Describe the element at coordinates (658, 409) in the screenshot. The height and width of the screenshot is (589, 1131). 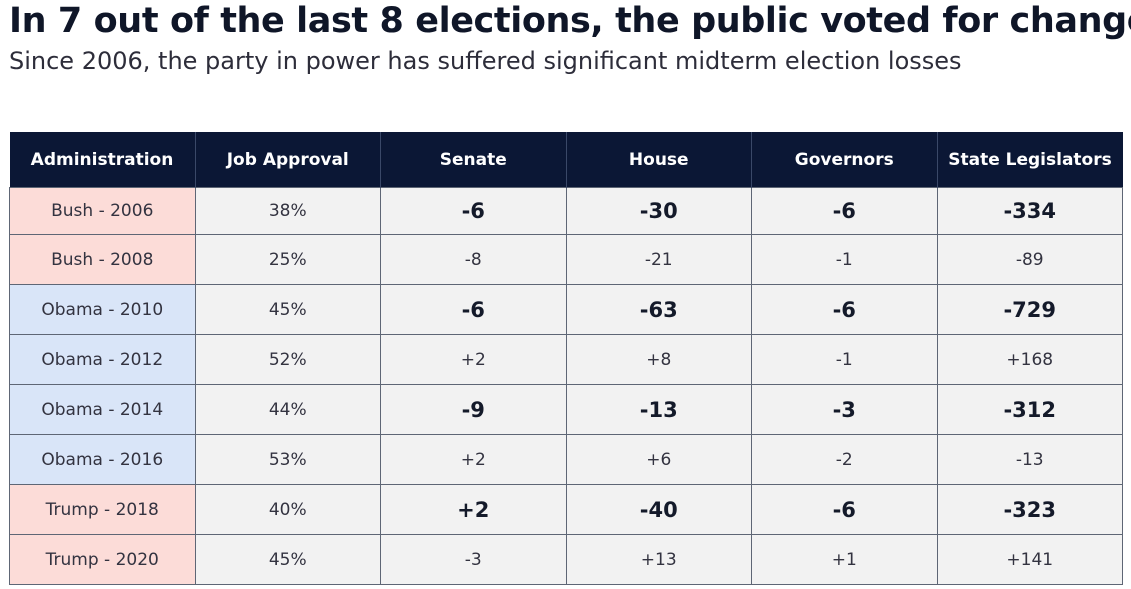
I see `house-cell: -13` at that location.